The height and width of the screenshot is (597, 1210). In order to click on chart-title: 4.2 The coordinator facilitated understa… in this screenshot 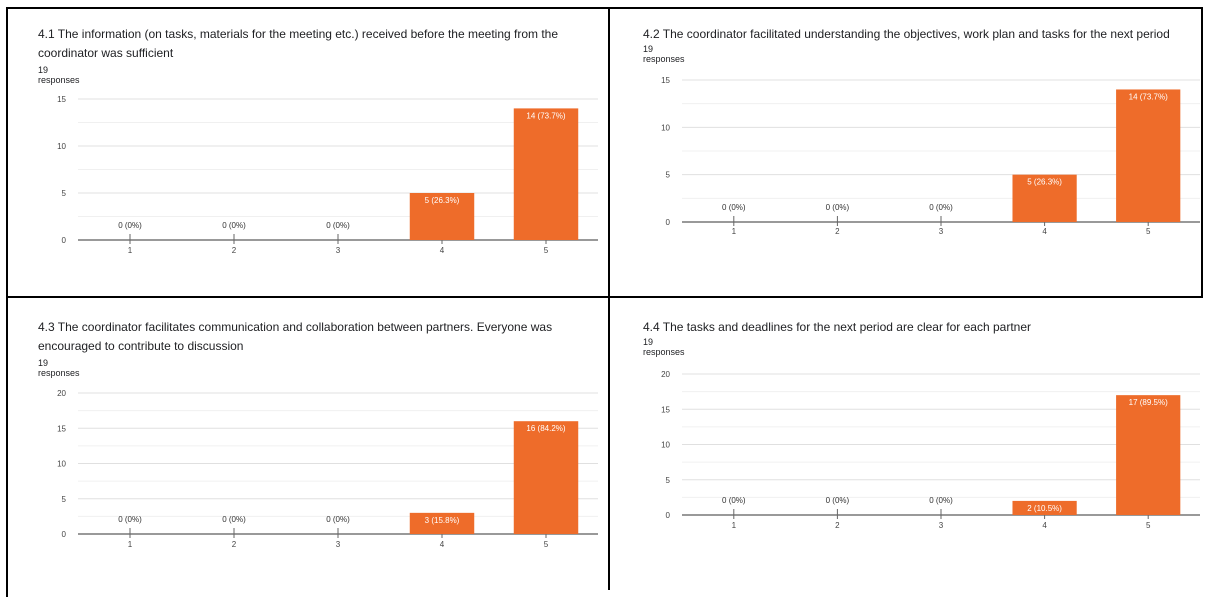, I will do `click(906, 34)`.